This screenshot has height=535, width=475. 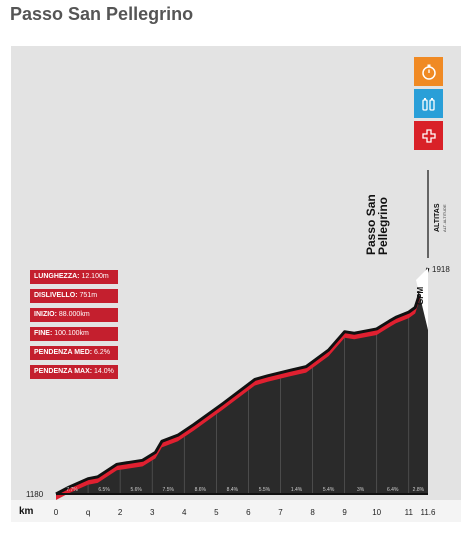 I want to click on gpm-marker, so click(x=422, y=299).